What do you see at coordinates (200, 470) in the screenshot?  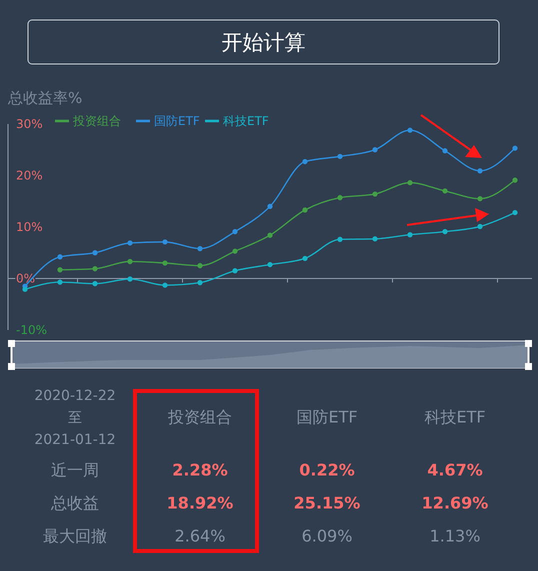 I see `text: 2.28%` at bounding box center [200, 470].